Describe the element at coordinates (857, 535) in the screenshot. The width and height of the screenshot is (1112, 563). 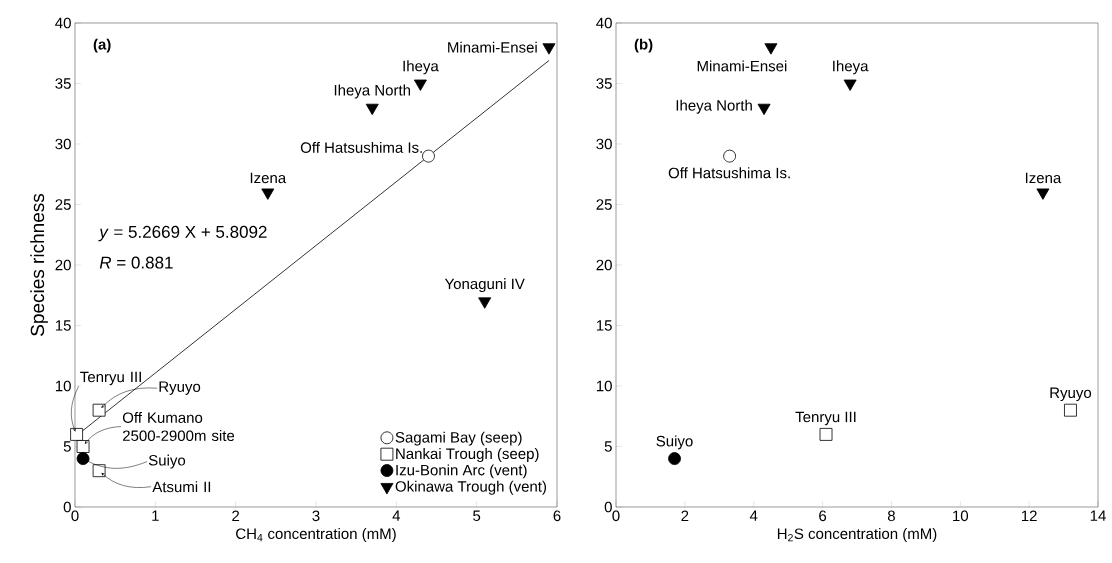
I see `x-axis-title: H$_{2}$S concentration (mM)` at that location.